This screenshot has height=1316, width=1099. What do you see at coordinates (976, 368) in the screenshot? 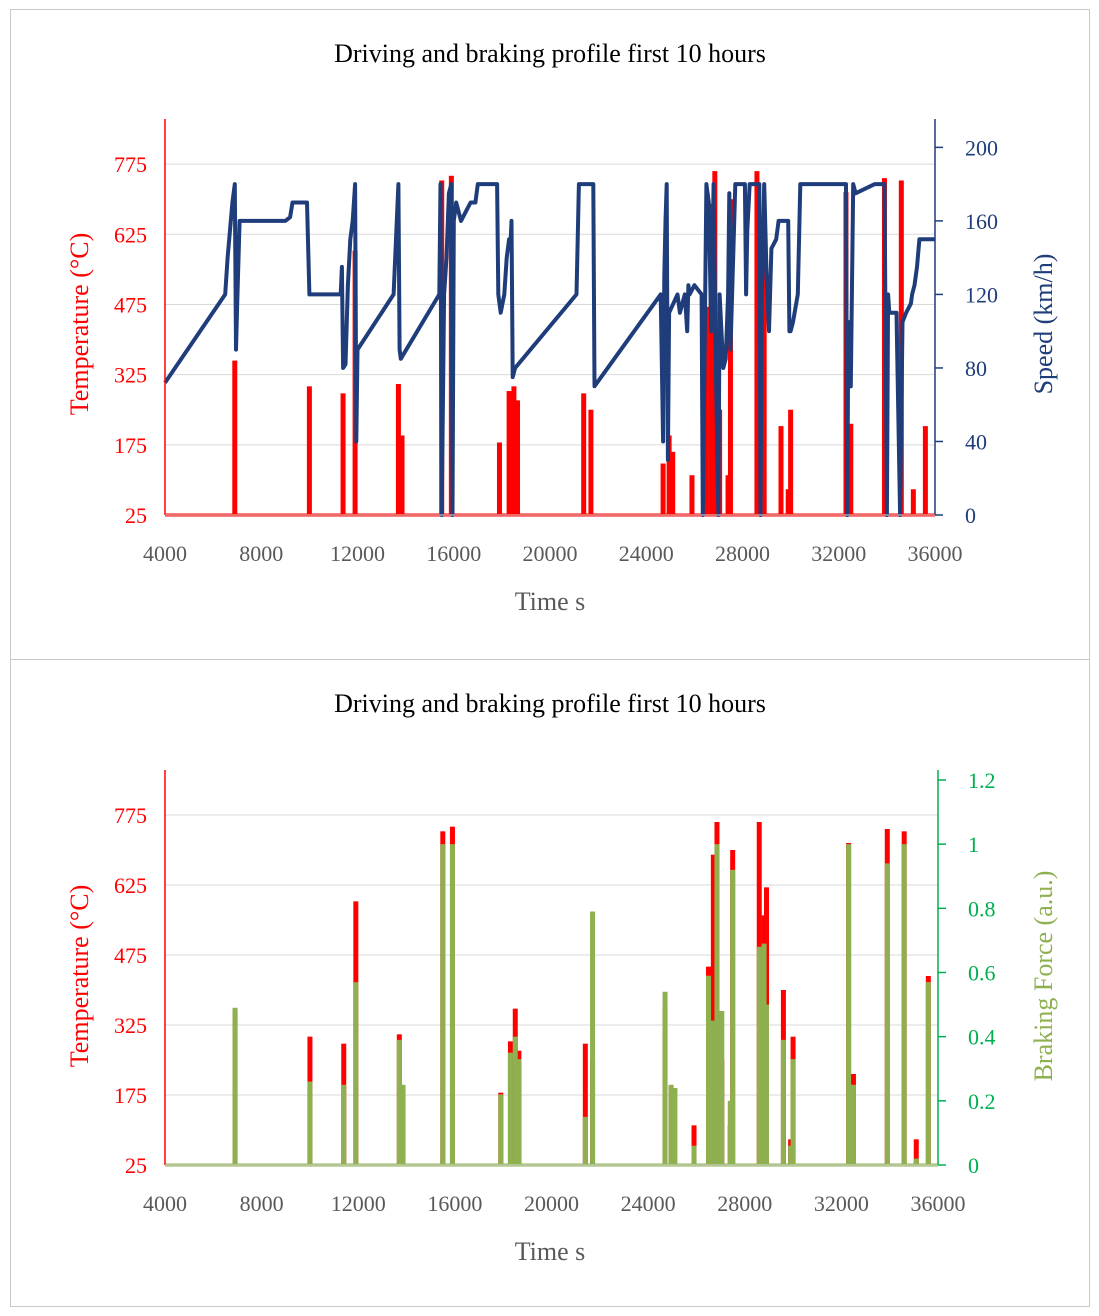
I see `right-y-tick-label: 80` at bounding box center [976, 368].